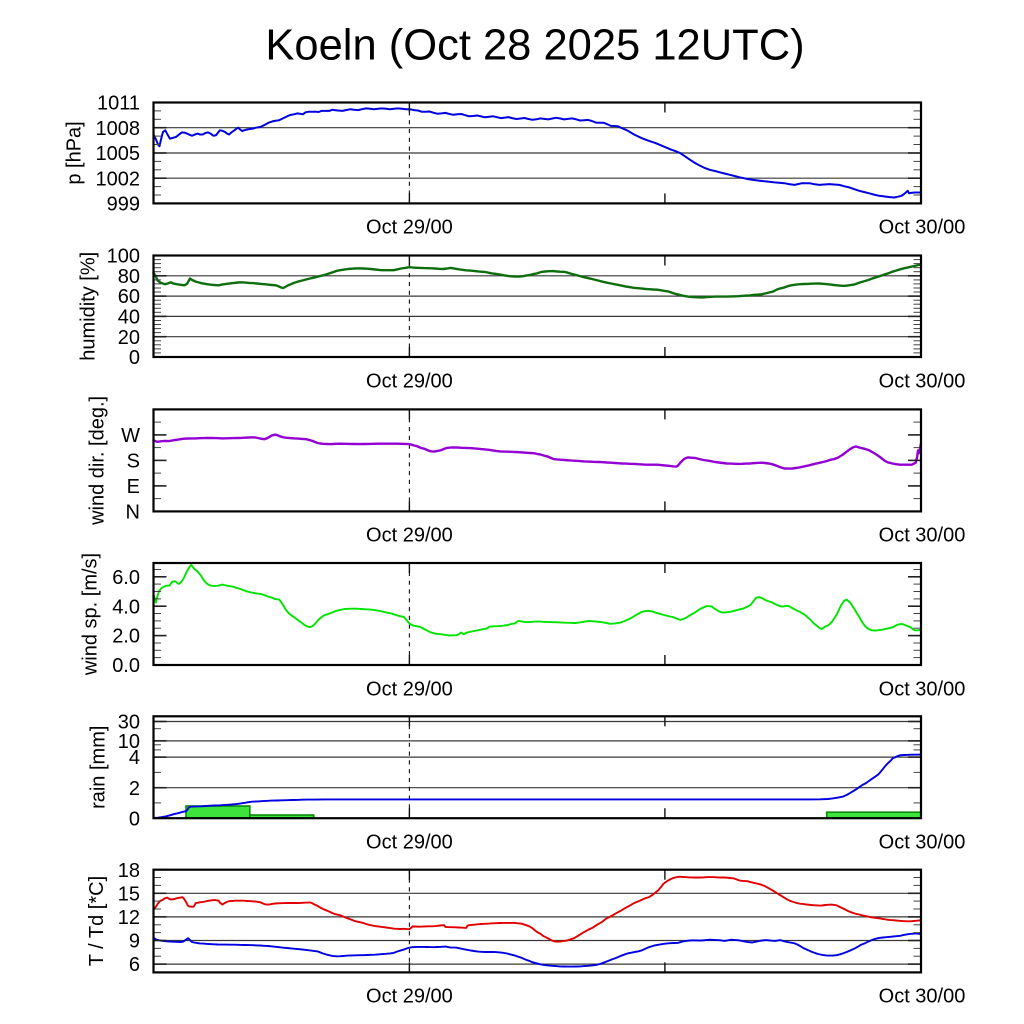 This screenshot has height=1024, width=1024. I want to click on svg-text: 999, so click(123, 205).